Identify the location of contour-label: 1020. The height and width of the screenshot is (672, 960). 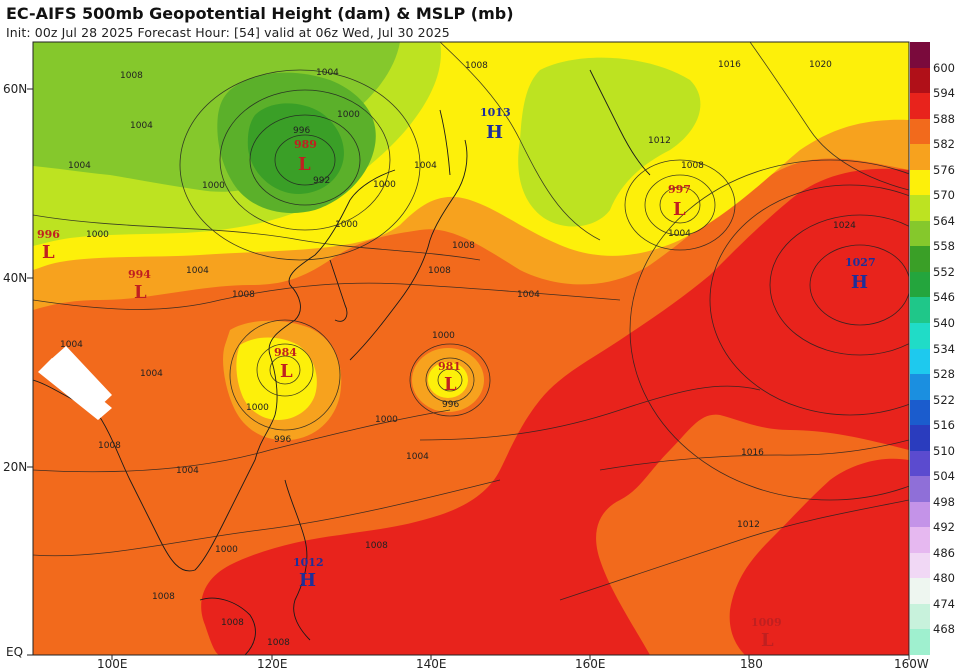
(820, 65).